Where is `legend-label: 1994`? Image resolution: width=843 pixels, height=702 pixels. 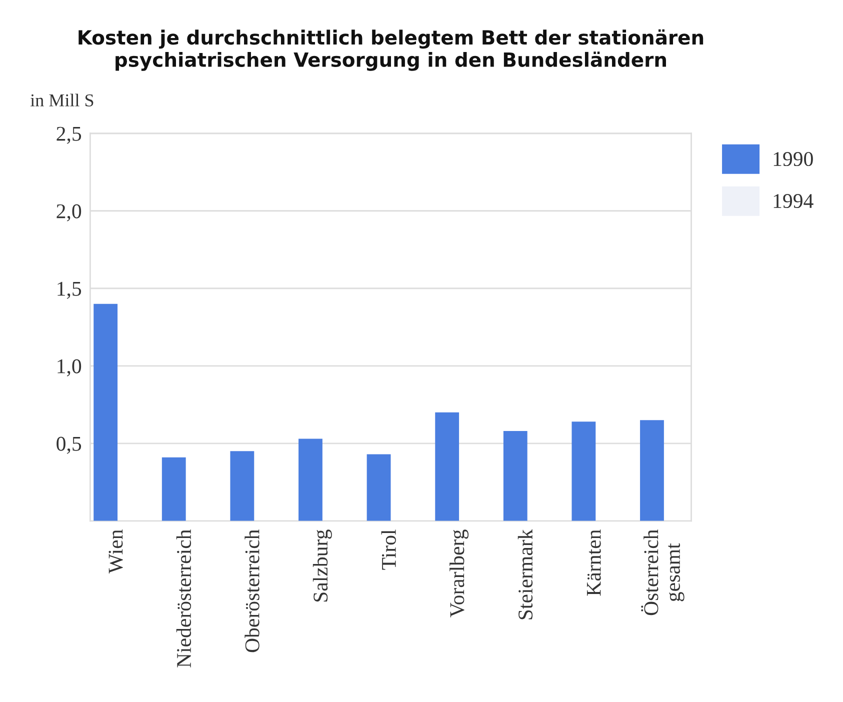
legend-label: 1994 is located at coordinates (794, 201).